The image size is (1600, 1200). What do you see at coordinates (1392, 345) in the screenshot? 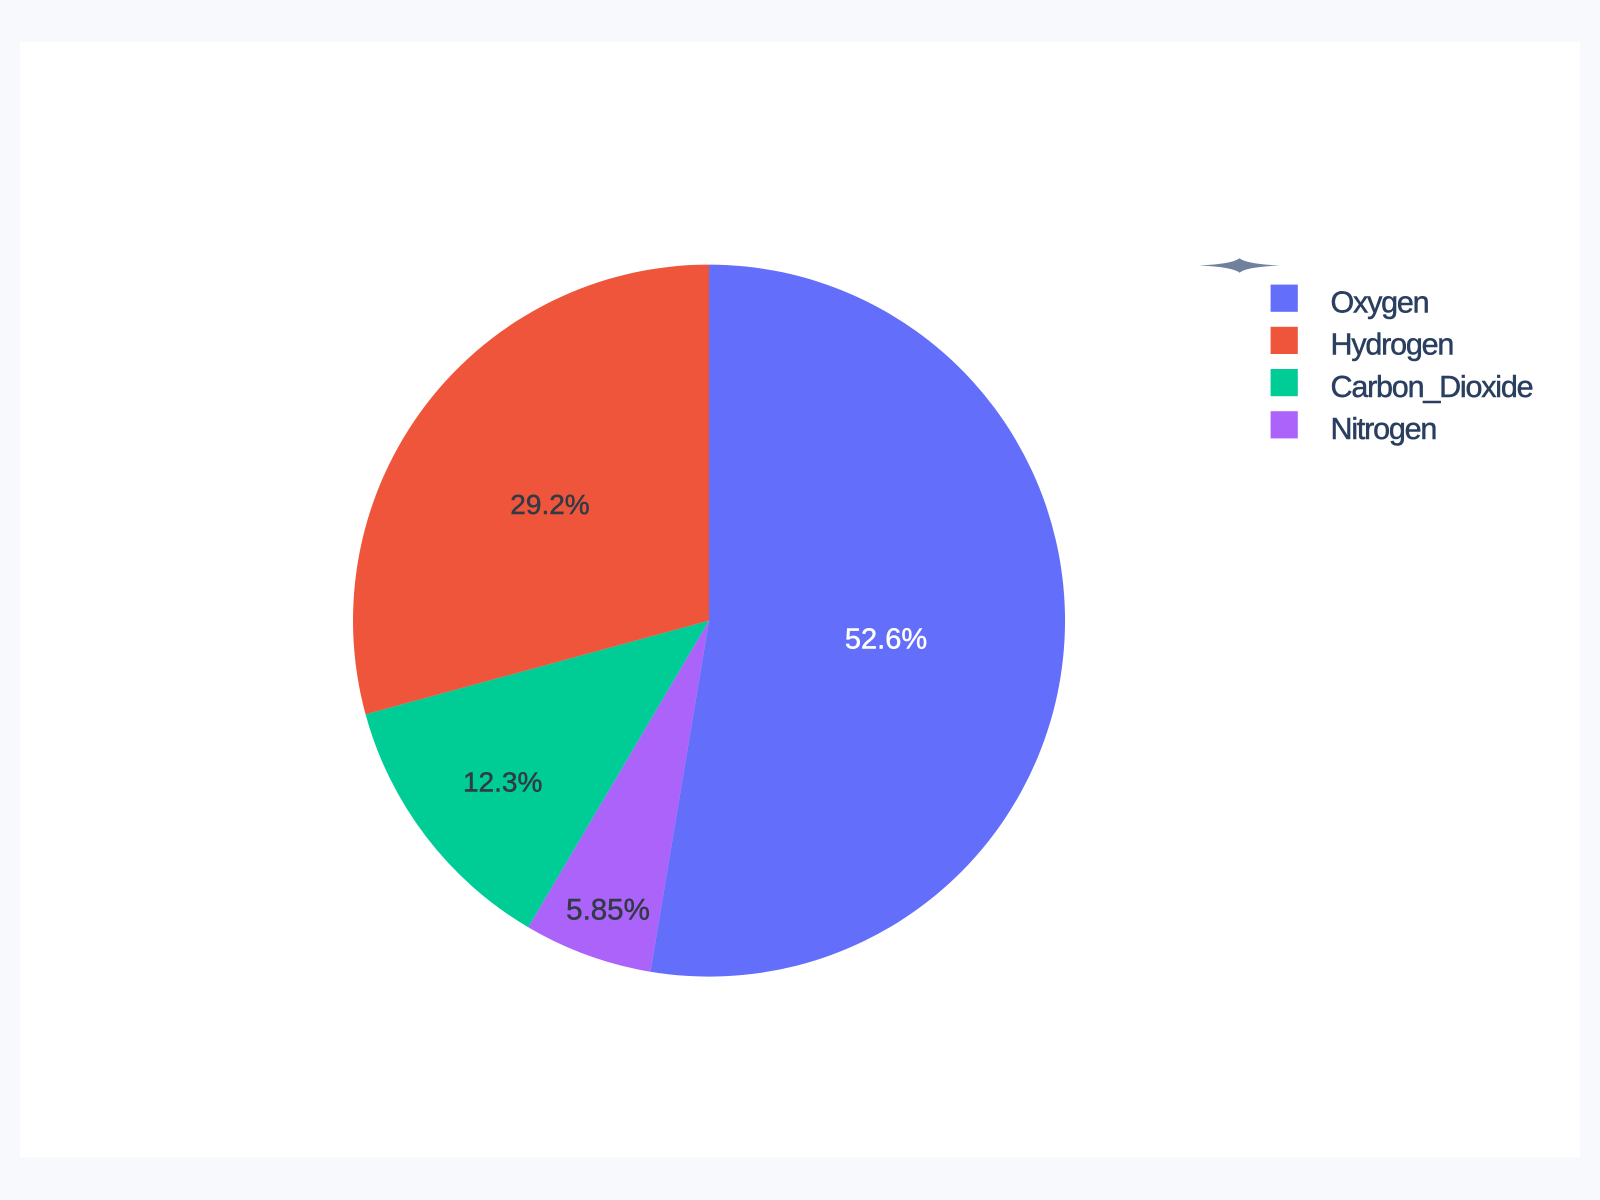
I see `svg-text: Hydrogen` at bounding box center [1392, 345].